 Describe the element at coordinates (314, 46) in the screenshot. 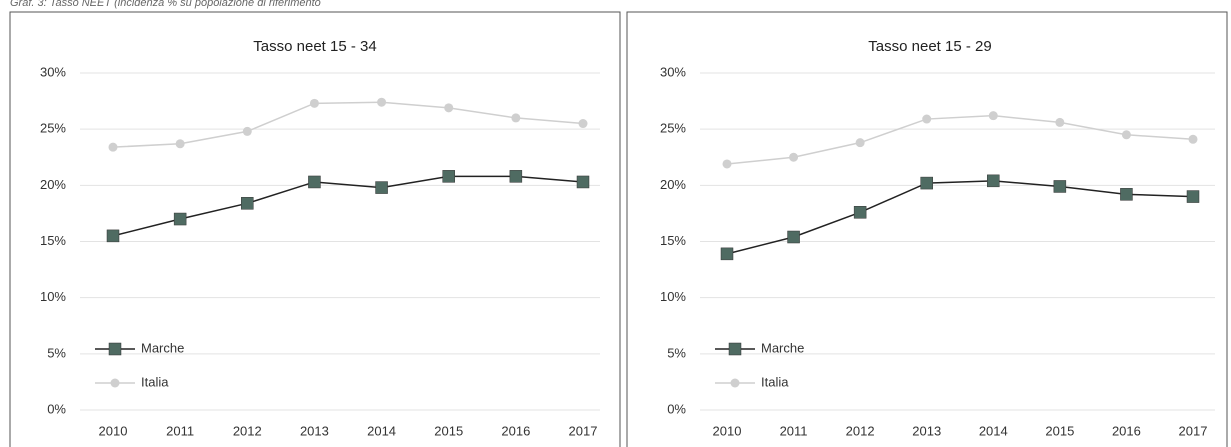

I see `chart-title: Tasso neet 15 - 34` at that location.